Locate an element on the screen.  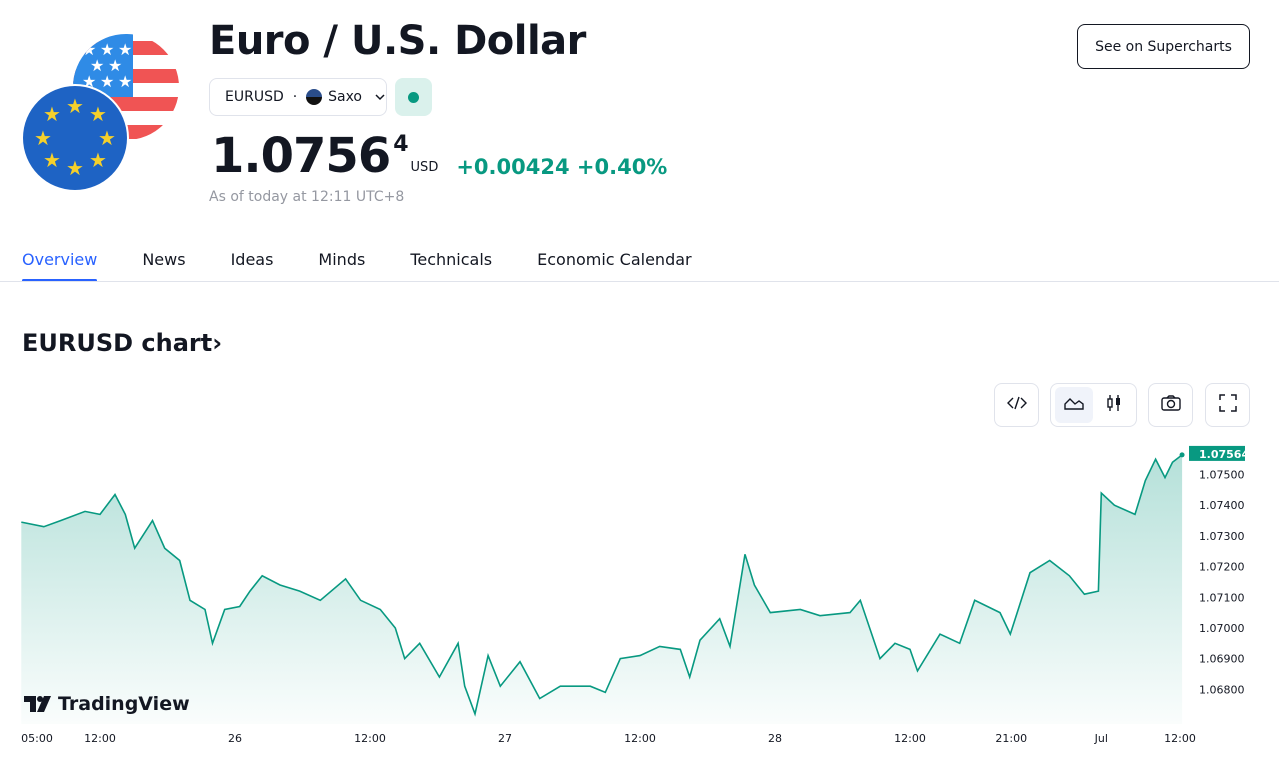
tradingview-brand: TradingView is located at coordinates (124, 704).